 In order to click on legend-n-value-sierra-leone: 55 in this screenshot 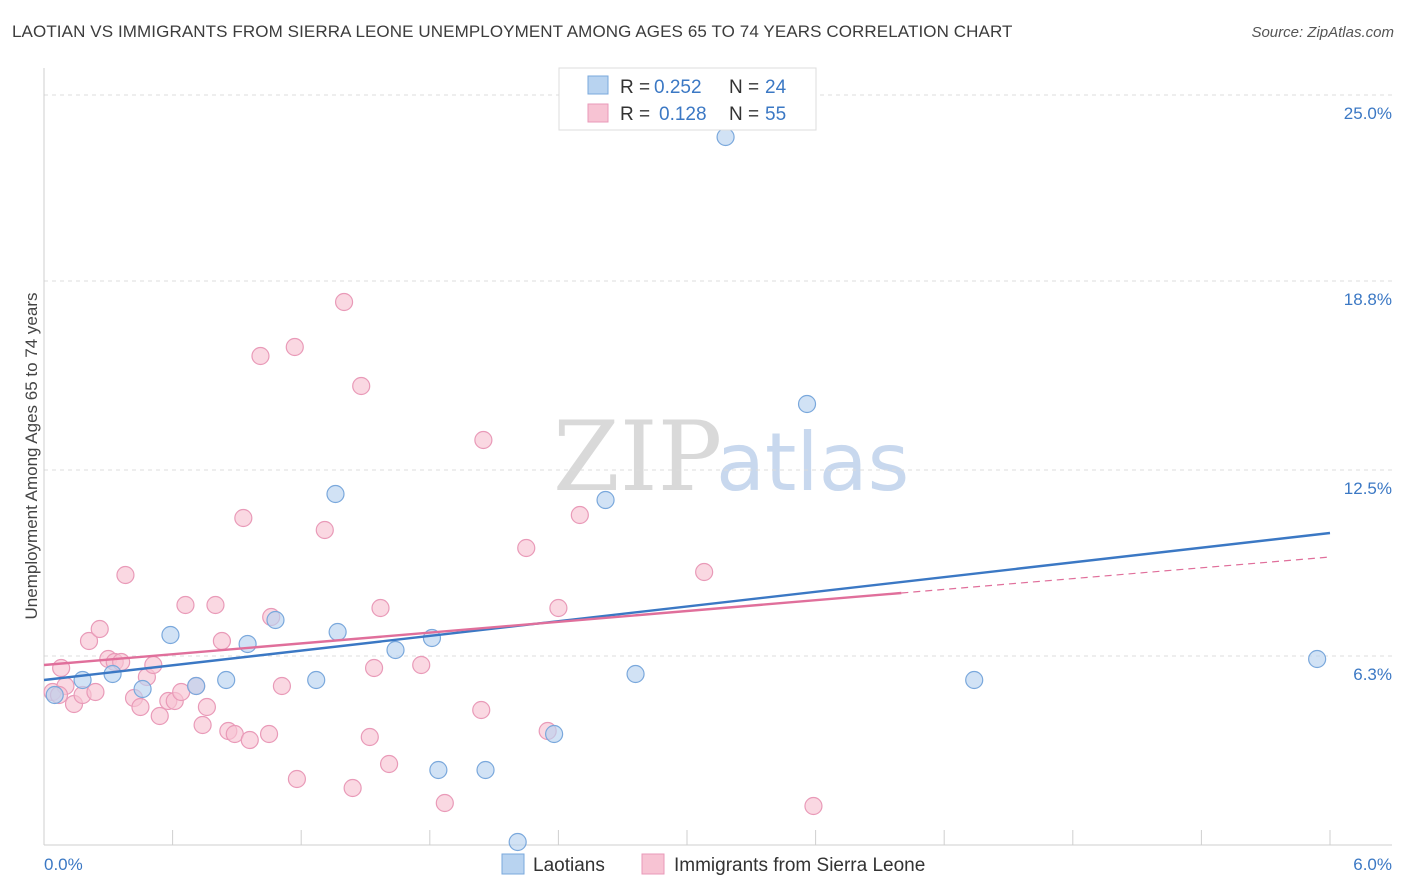, I will do `click(775, 114)`.